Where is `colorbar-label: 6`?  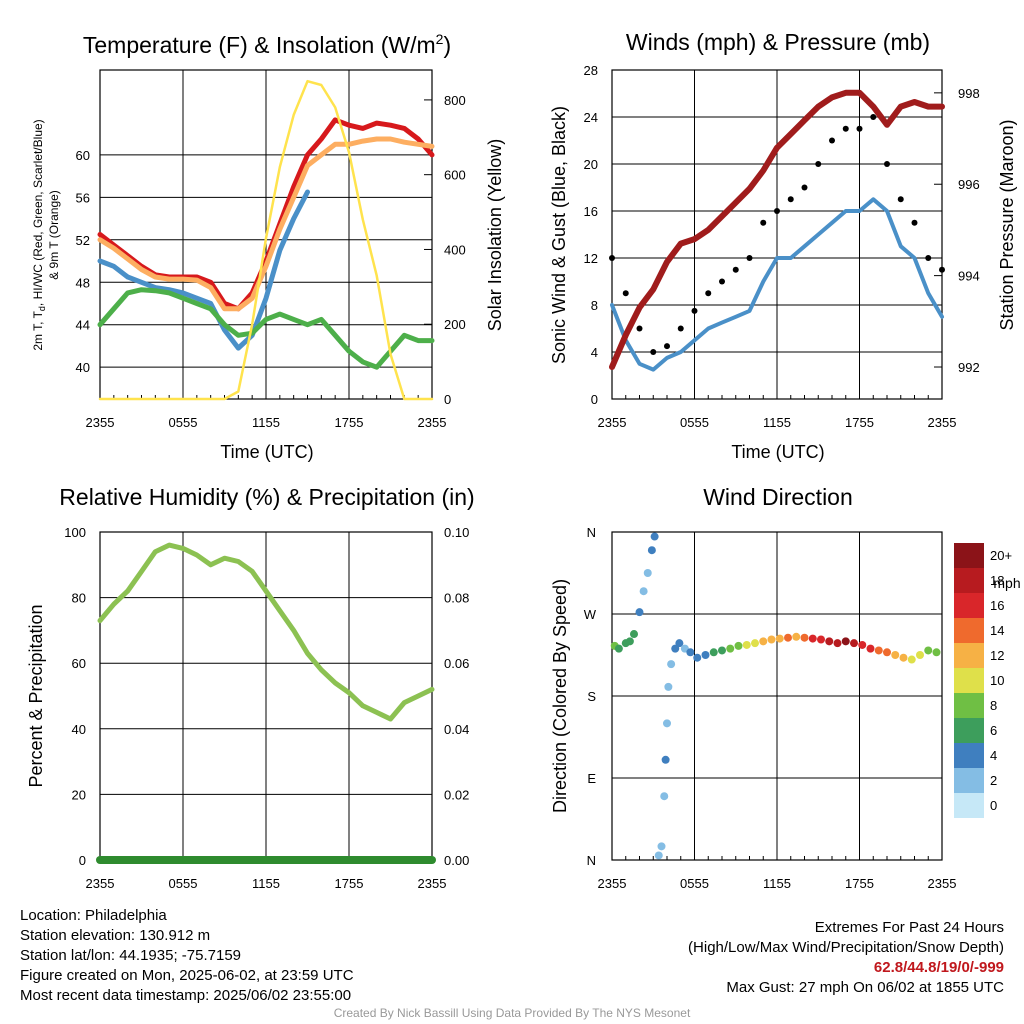 colorbar-label: 6 is located at coordinates (993, 730).